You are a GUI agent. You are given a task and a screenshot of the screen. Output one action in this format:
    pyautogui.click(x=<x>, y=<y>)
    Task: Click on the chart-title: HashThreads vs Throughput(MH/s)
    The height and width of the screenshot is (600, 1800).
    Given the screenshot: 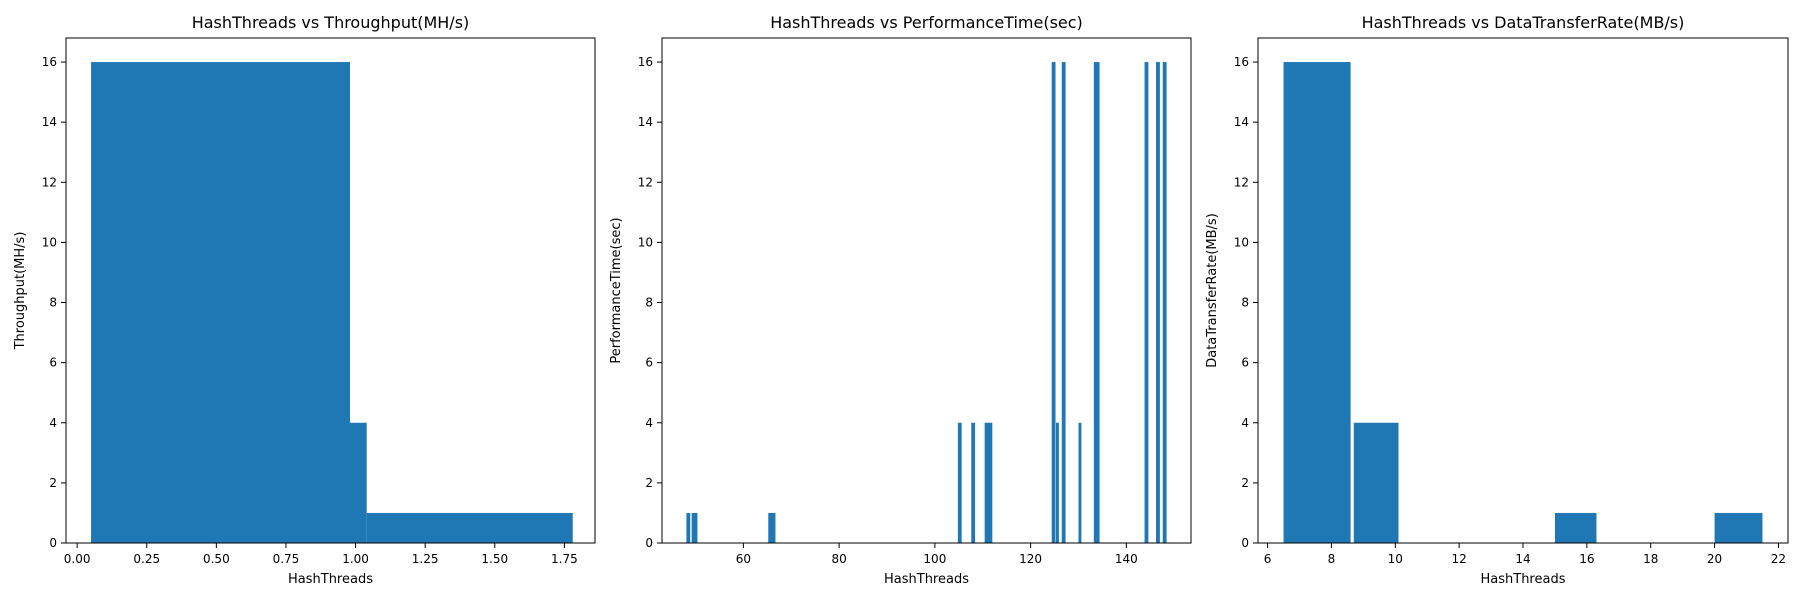 What is the action you would take?
    pyautogui.click(x=331, y=22)
    